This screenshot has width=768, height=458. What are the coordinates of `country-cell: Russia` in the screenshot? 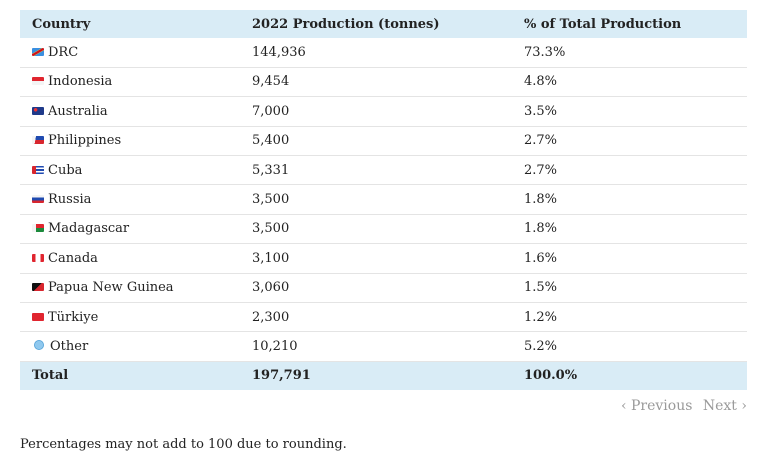 It's located at (130, 199).